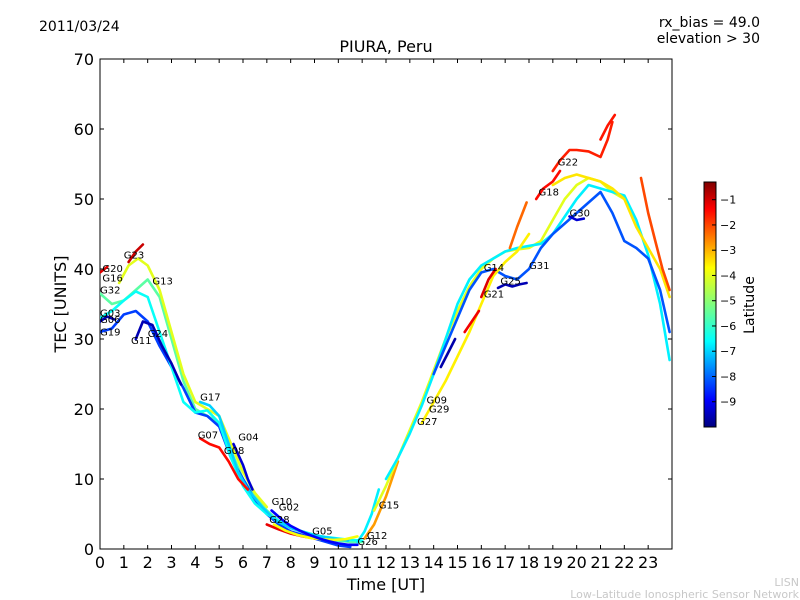 The image size is (800, 600). What do you see at coordinates (410, 562) in the screenshot?
I see `x-tick-label: 13` at bounding box center [410, 562].